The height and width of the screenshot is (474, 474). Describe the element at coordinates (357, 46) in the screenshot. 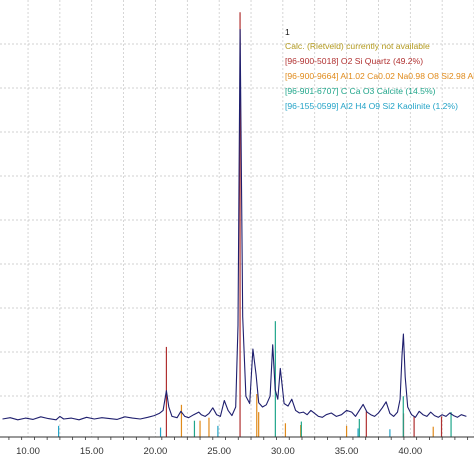

I see `legend-note: Calc. (Rietveld) currently not available` at that location.